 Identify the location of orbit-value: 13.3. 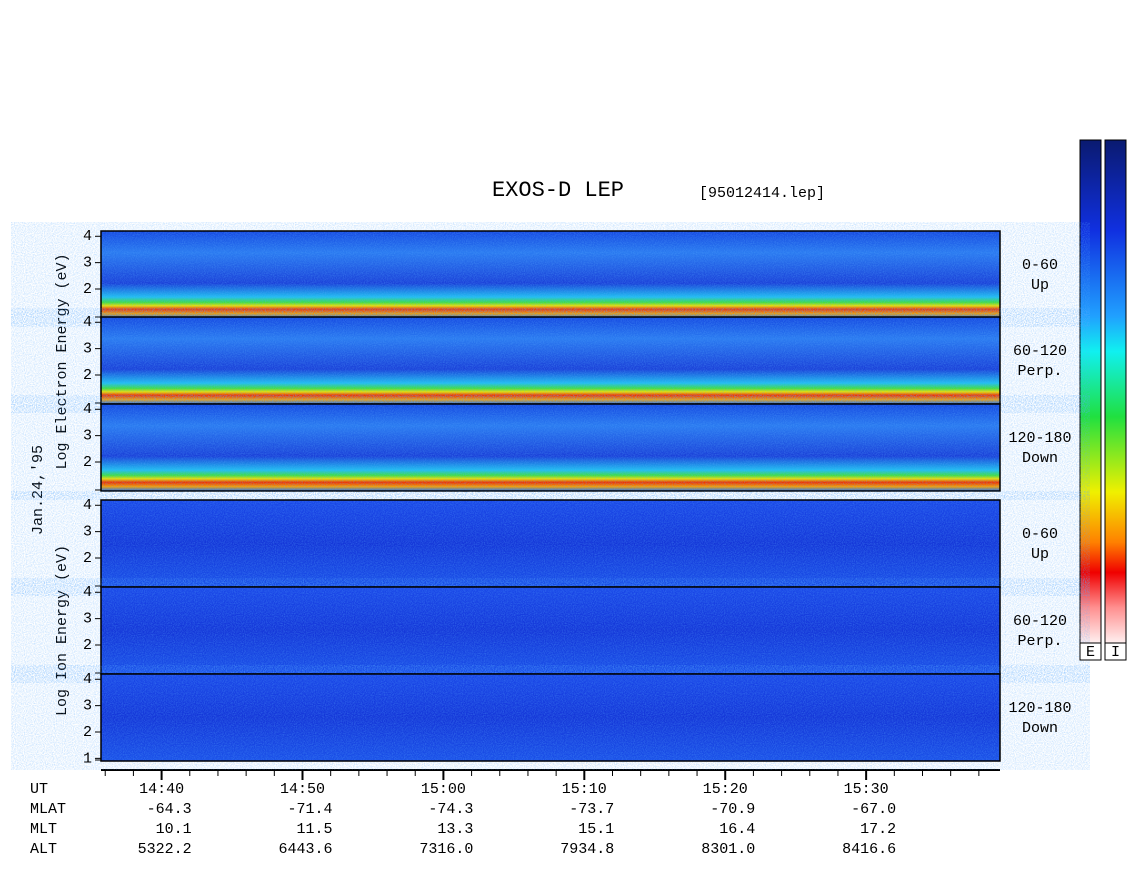
(455, 829).